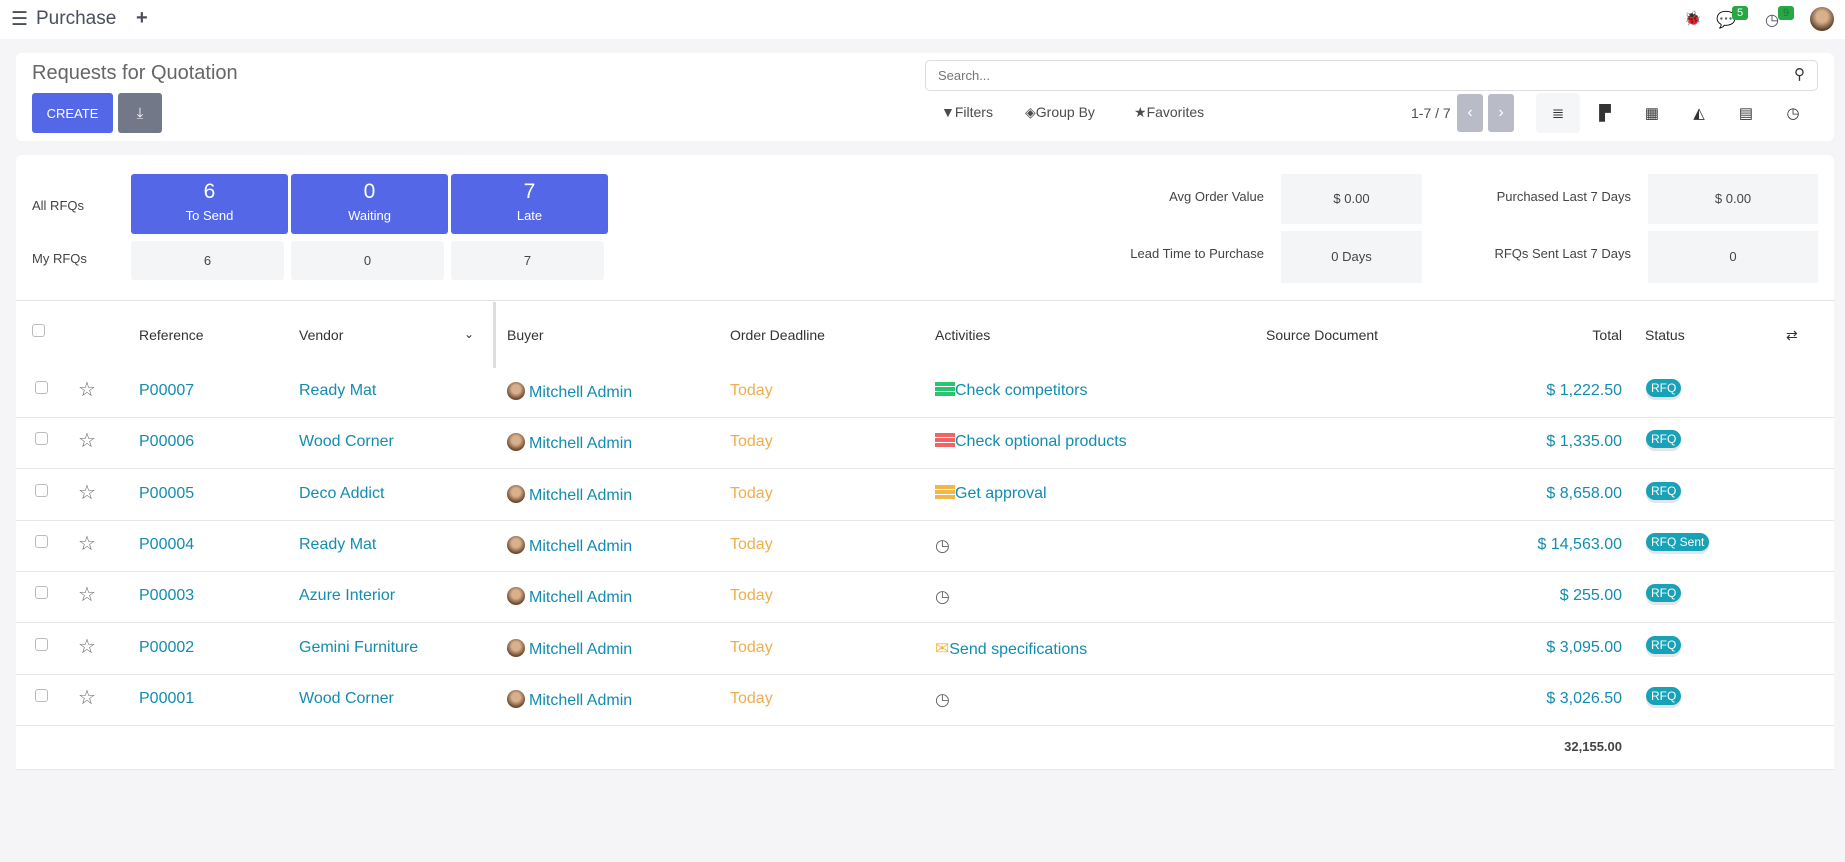 The width and height of the screenshot is (1845, 862). I want to click on column-buyer: Buyer, so click(525, 335).